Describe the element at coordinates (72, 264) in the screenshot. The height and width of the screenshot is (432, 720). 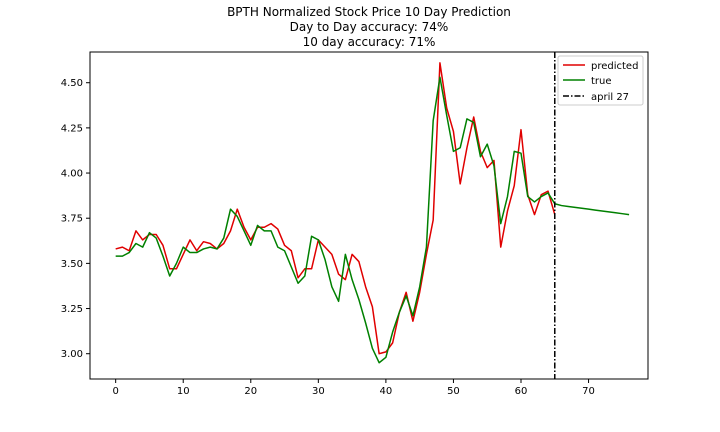
I see `y-tick-label: 3.50` at that location.